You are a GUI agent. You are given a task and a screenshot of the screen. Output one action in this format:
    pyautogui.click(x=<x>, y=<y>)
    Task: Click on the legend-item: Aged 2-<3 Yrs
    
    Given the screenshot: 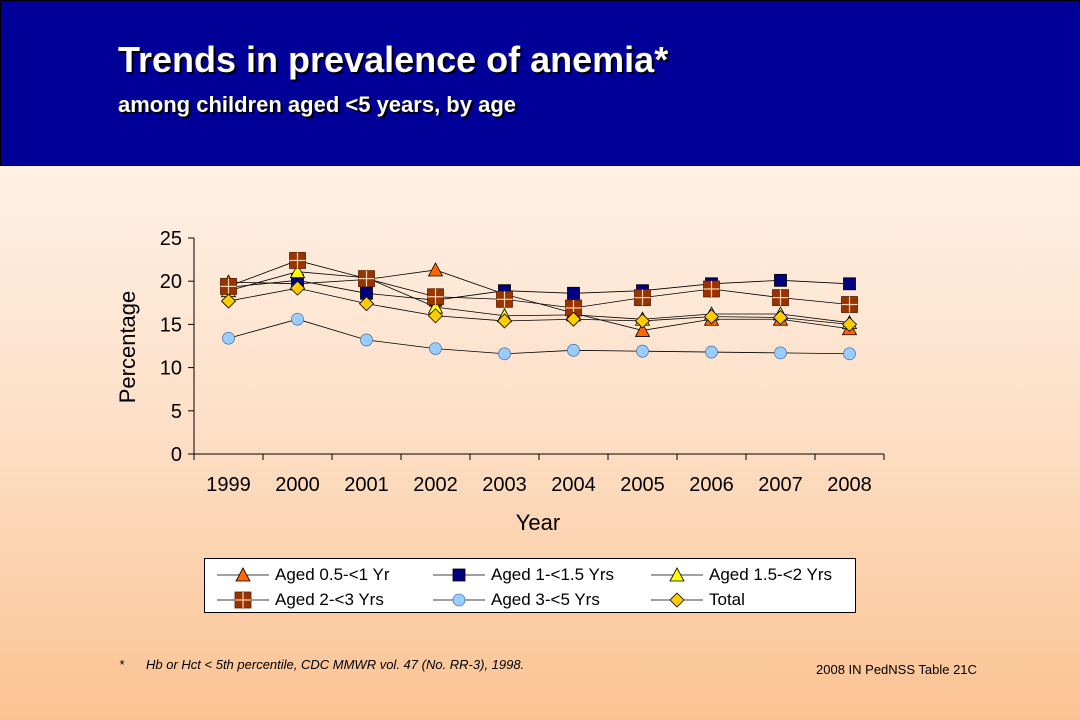 What is the action you would take?
    pyautogui.click(x=299, y=600)
    